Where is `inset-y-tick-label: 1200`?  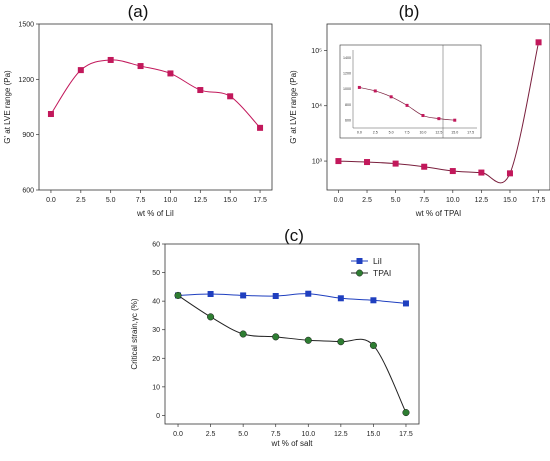 inset-y-tick-label: 1200 is located at coordinates (347, 74).